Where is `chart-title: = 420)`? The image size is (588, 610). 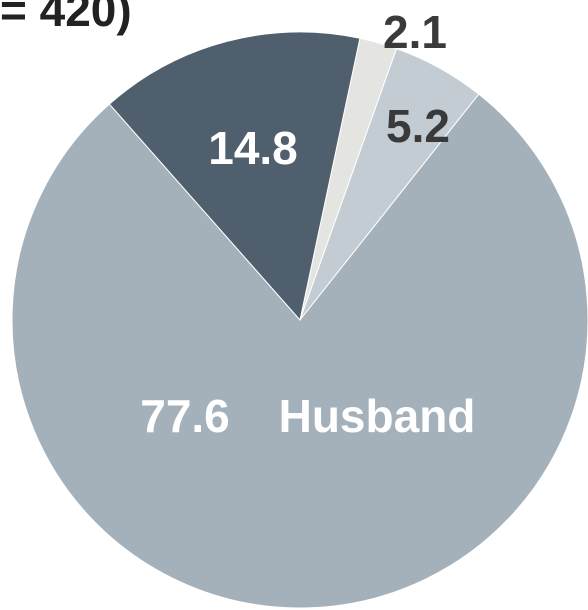
chart-title: = 420) is located at coordinates (66, 18).